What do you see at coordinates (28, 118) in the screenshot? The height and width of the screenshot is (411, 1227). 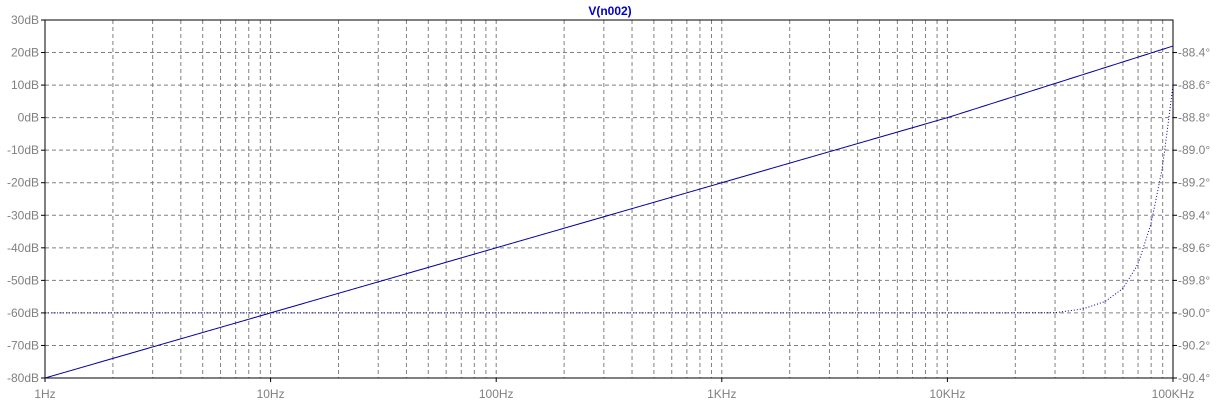 I see `left-axis-tick-label: 0dB` at bounding box center [28, 118].